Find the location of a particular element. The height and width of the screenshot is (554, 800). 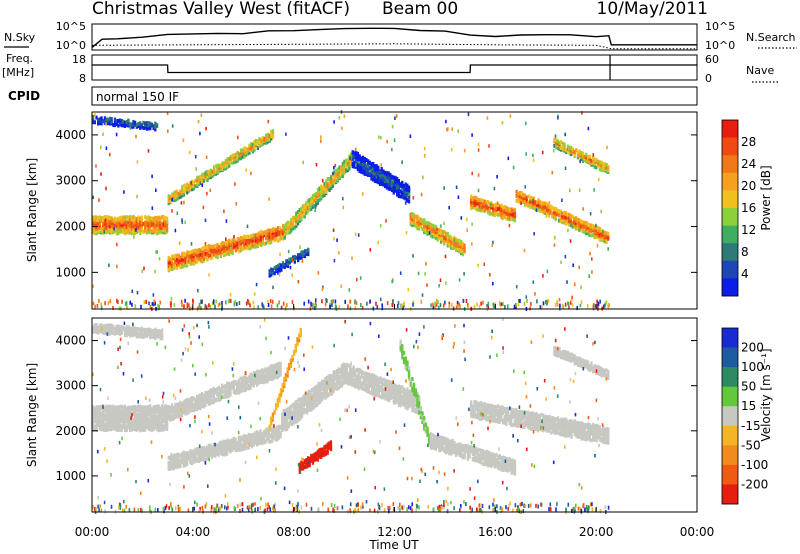

power-colorbar-swatch is located at coordinates (730, 252).